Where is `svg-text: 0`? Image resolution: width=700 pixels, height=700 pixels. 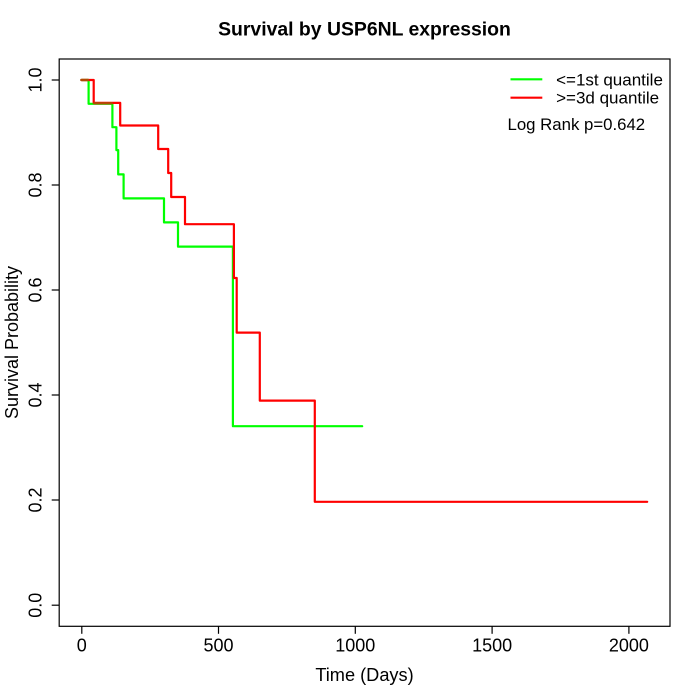 svg-text: 0 is located at coordinates (82, 646).